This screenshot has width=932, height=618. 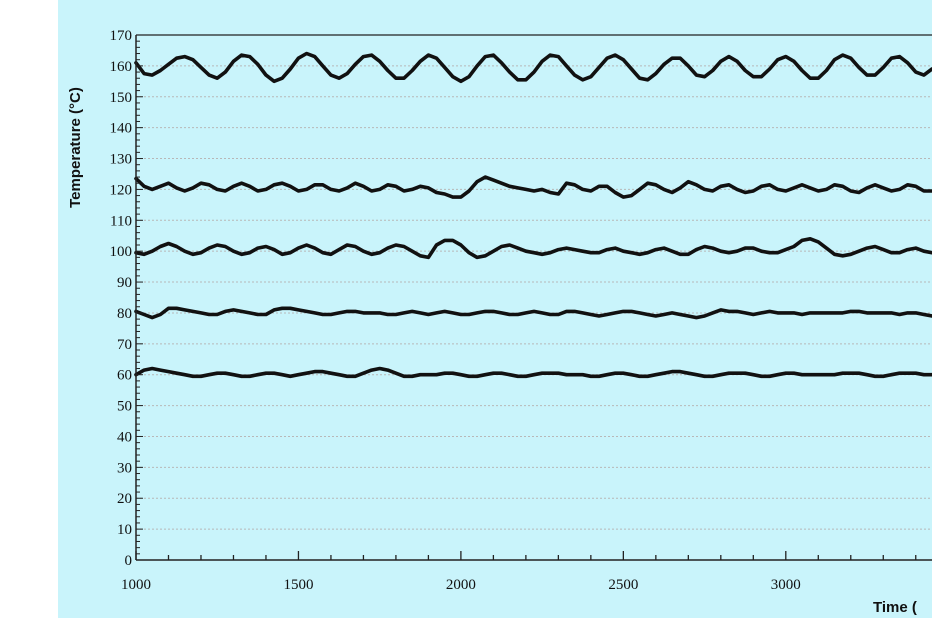 I want to click on y-tick-label: 170, so click(x=121, y=36).